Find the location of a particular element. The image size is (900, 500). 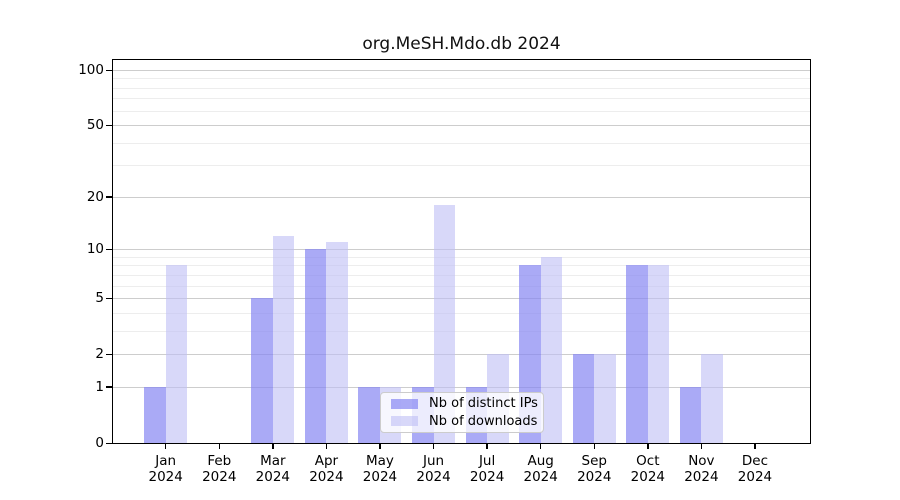

x-tick-label: Jun 2024 is located at coordinates (434, 469).